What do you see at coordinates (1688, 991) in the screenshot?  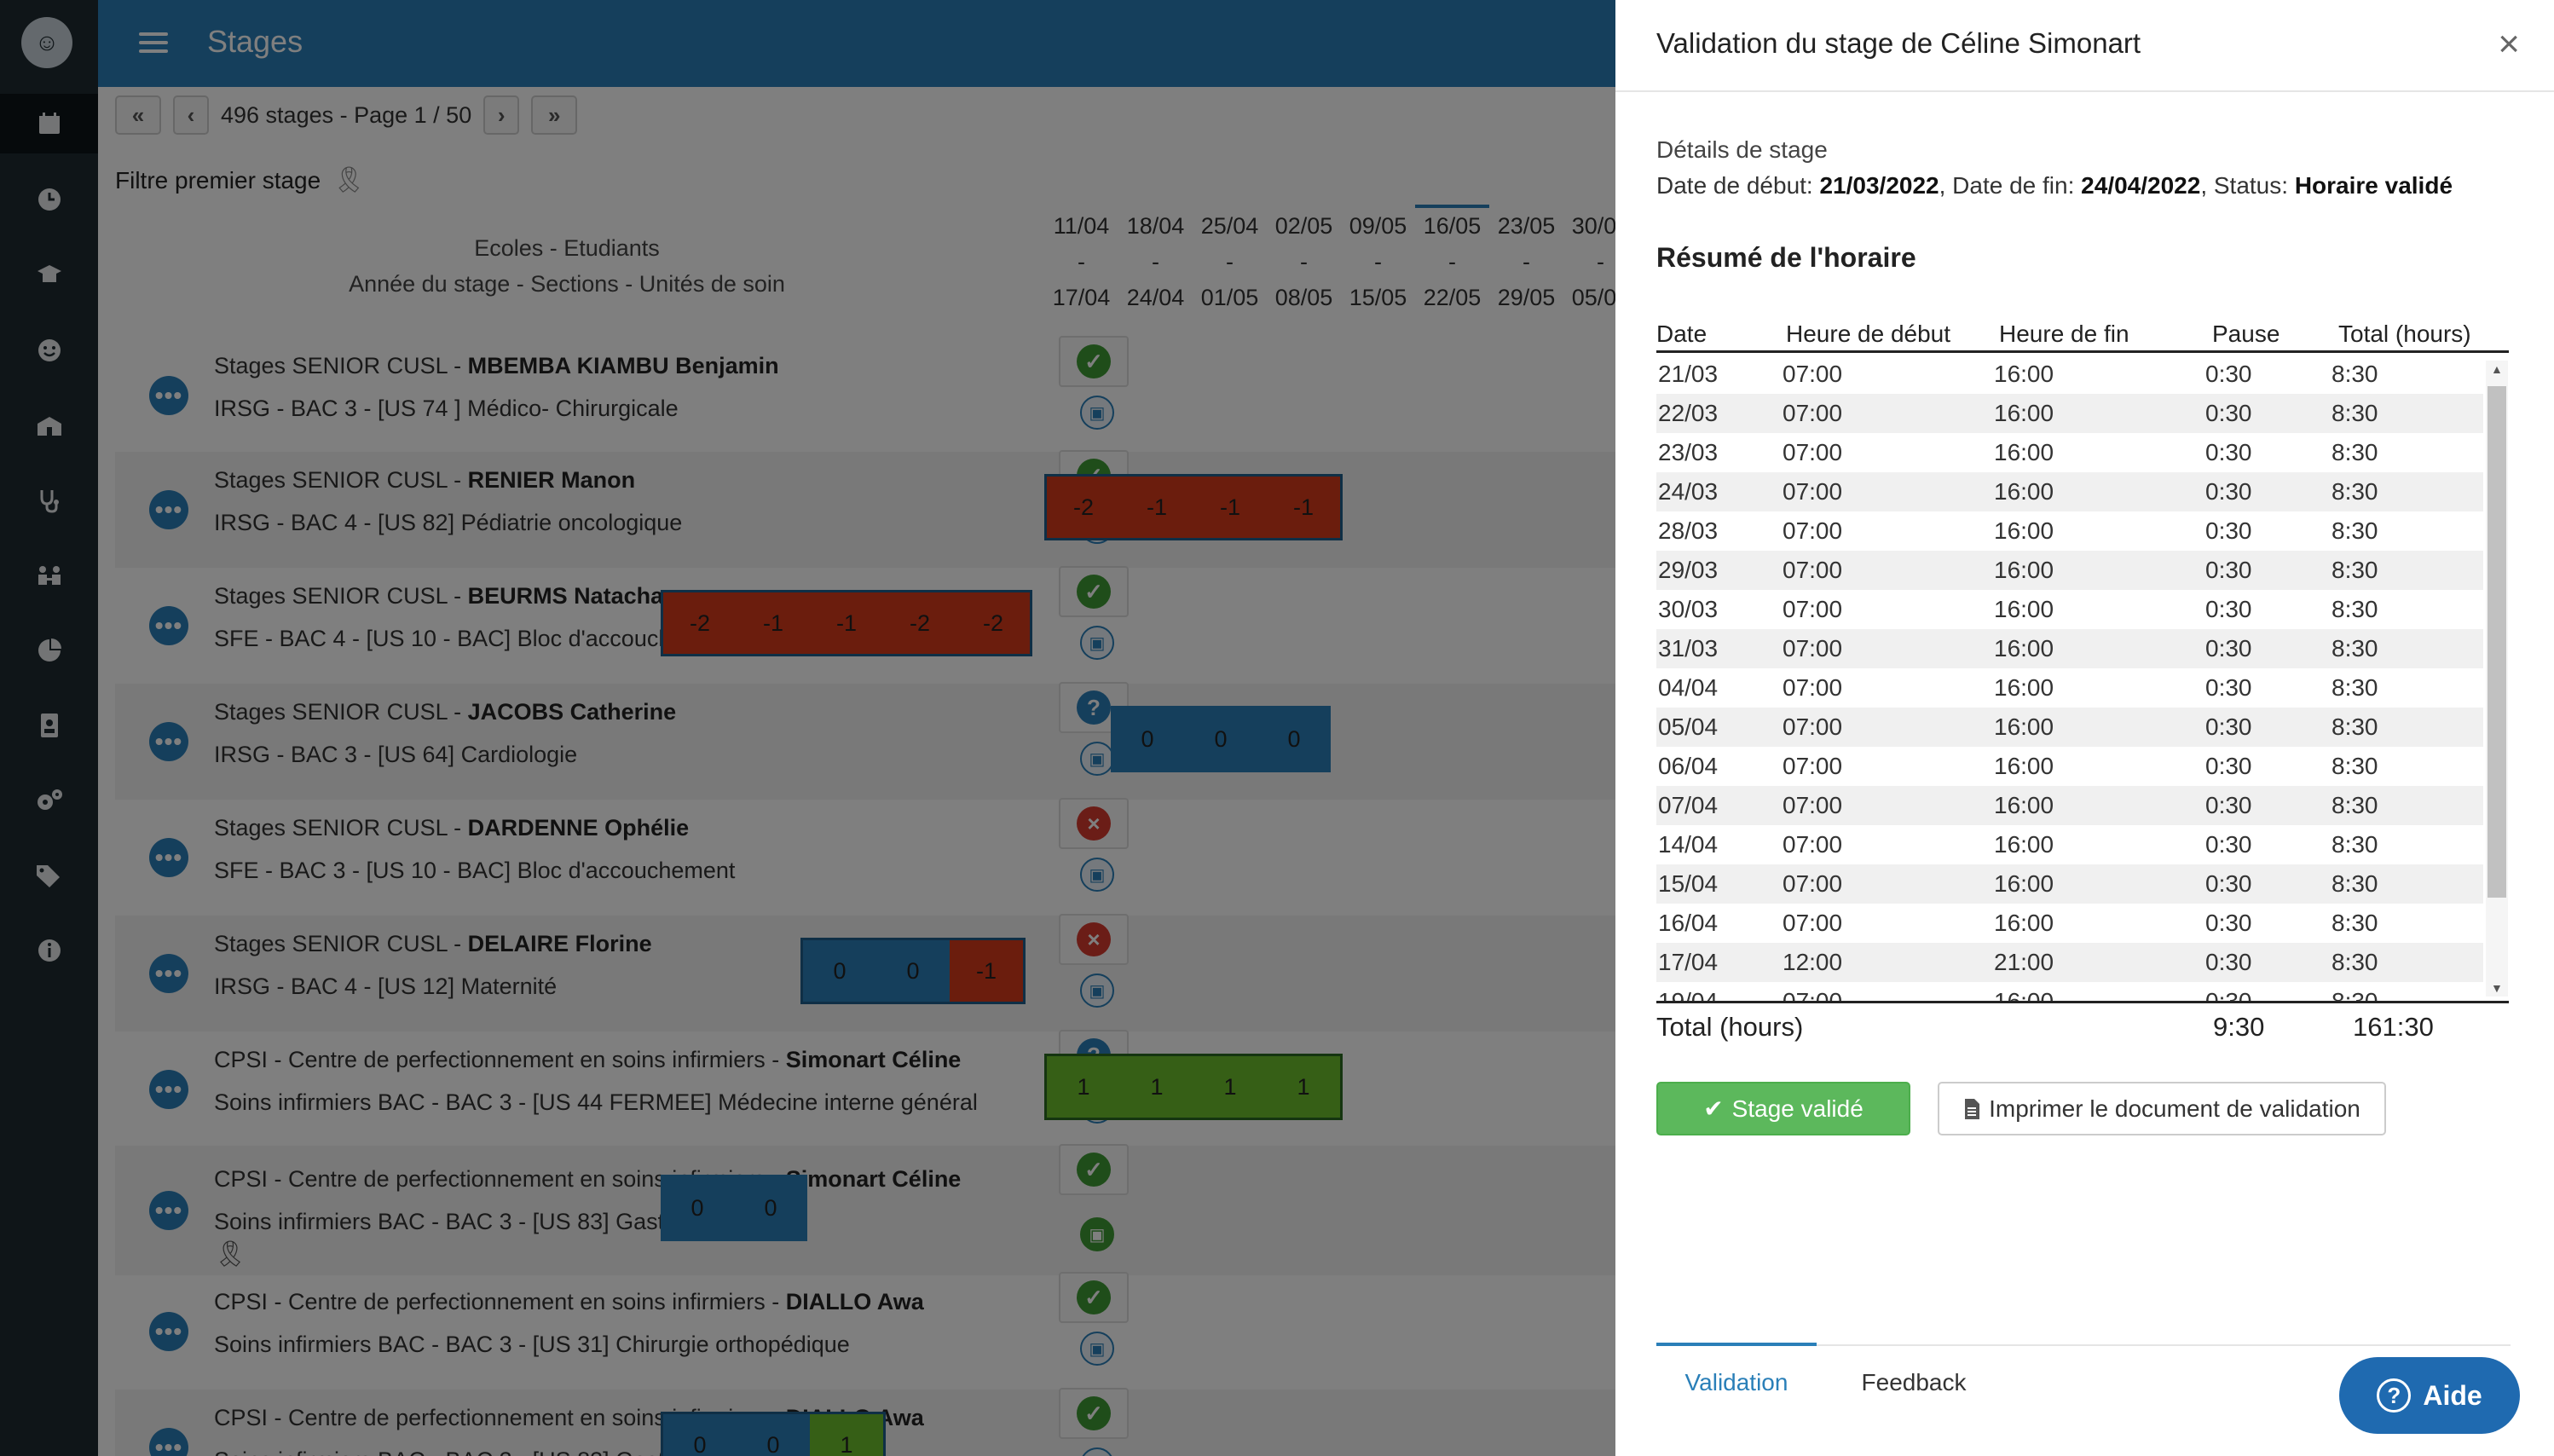 I see `cell-date: 19/04` at bounding box center [1688, 991].